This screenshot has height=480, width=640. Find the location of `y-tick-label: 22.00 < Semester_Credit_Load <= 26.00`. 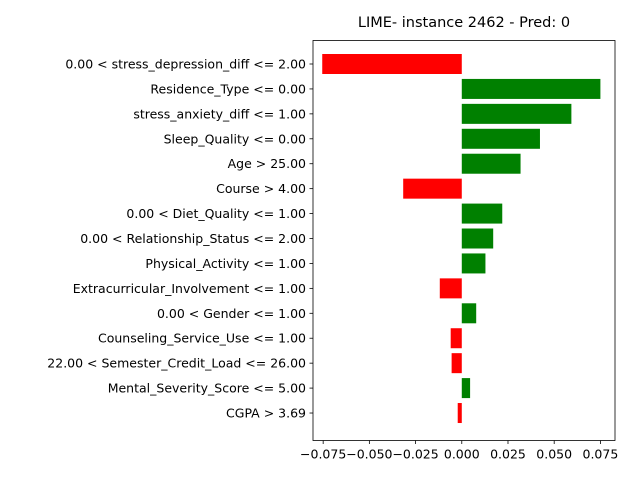

y-tick-label: 22.00 < Semester_Credit_Load <= 26.00 is located at coordinates (176, 363).